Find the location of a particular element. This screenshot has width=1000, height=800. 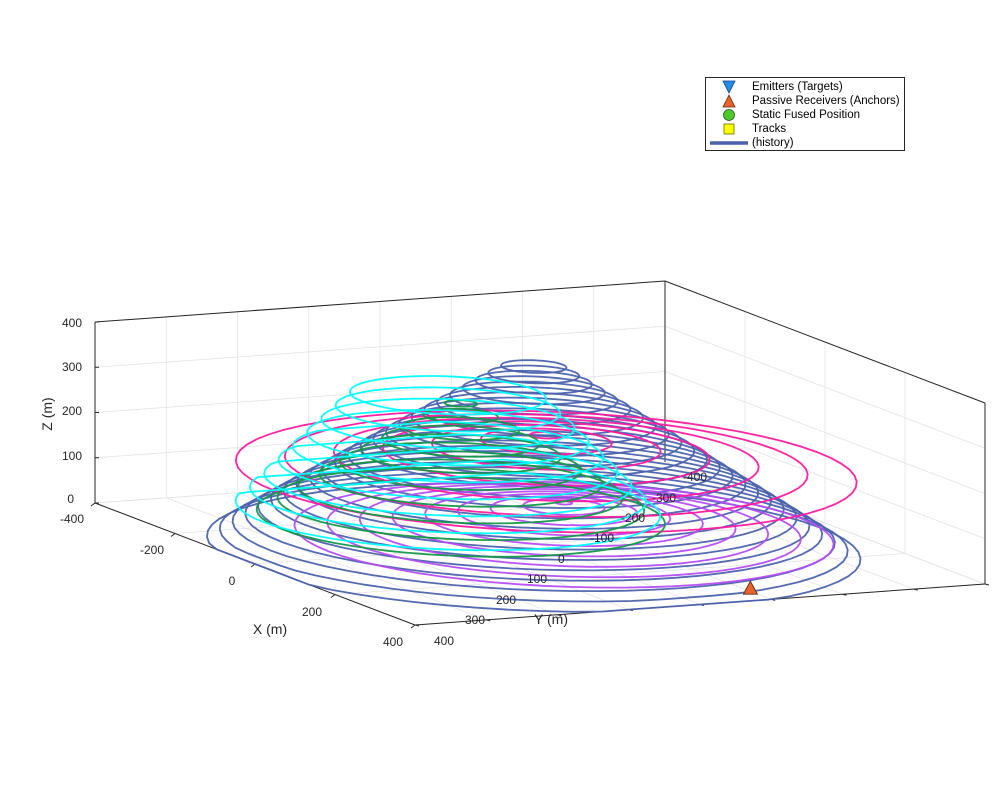

triangle-up-icon is located at coordinates (729, 101).